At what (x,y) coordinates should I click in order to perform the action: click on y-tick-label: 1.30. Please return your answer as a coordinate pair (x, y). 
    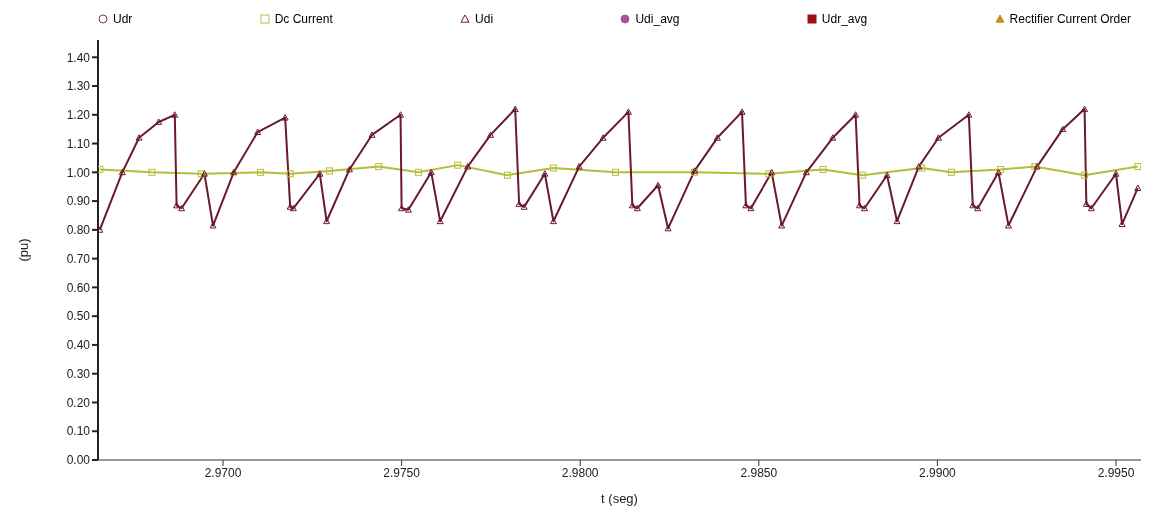
    Looking at the image, I should click on (78, 86).